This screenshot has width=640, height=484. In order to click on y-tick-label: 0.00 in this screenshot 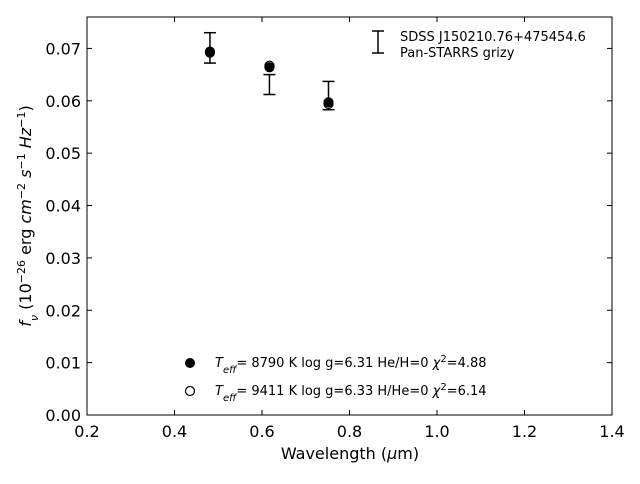, I will do `click(63, 415)`.